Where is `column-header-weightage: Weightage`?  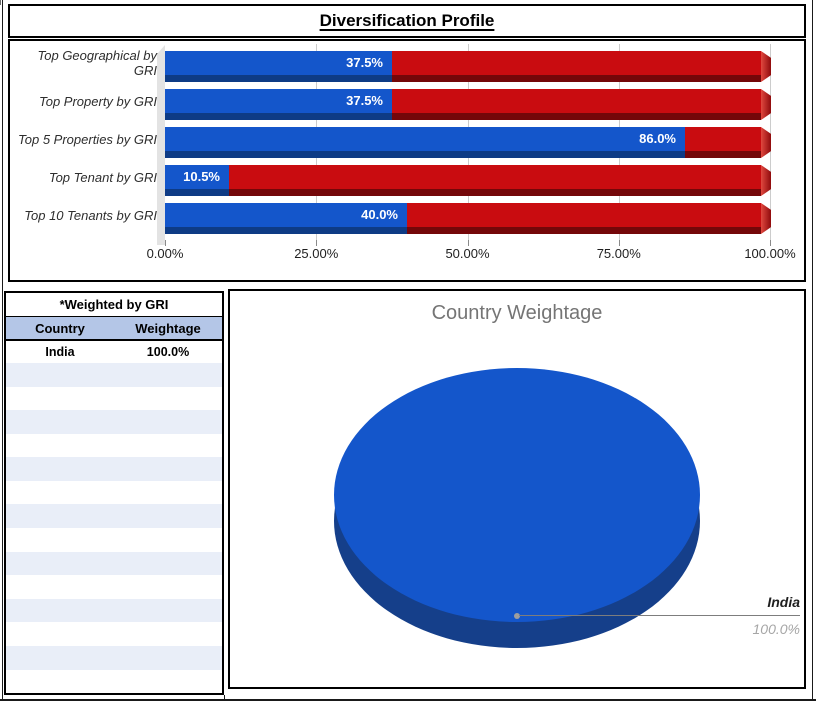
column-header-weightage: Weightage is located at coordinates (168, 328).